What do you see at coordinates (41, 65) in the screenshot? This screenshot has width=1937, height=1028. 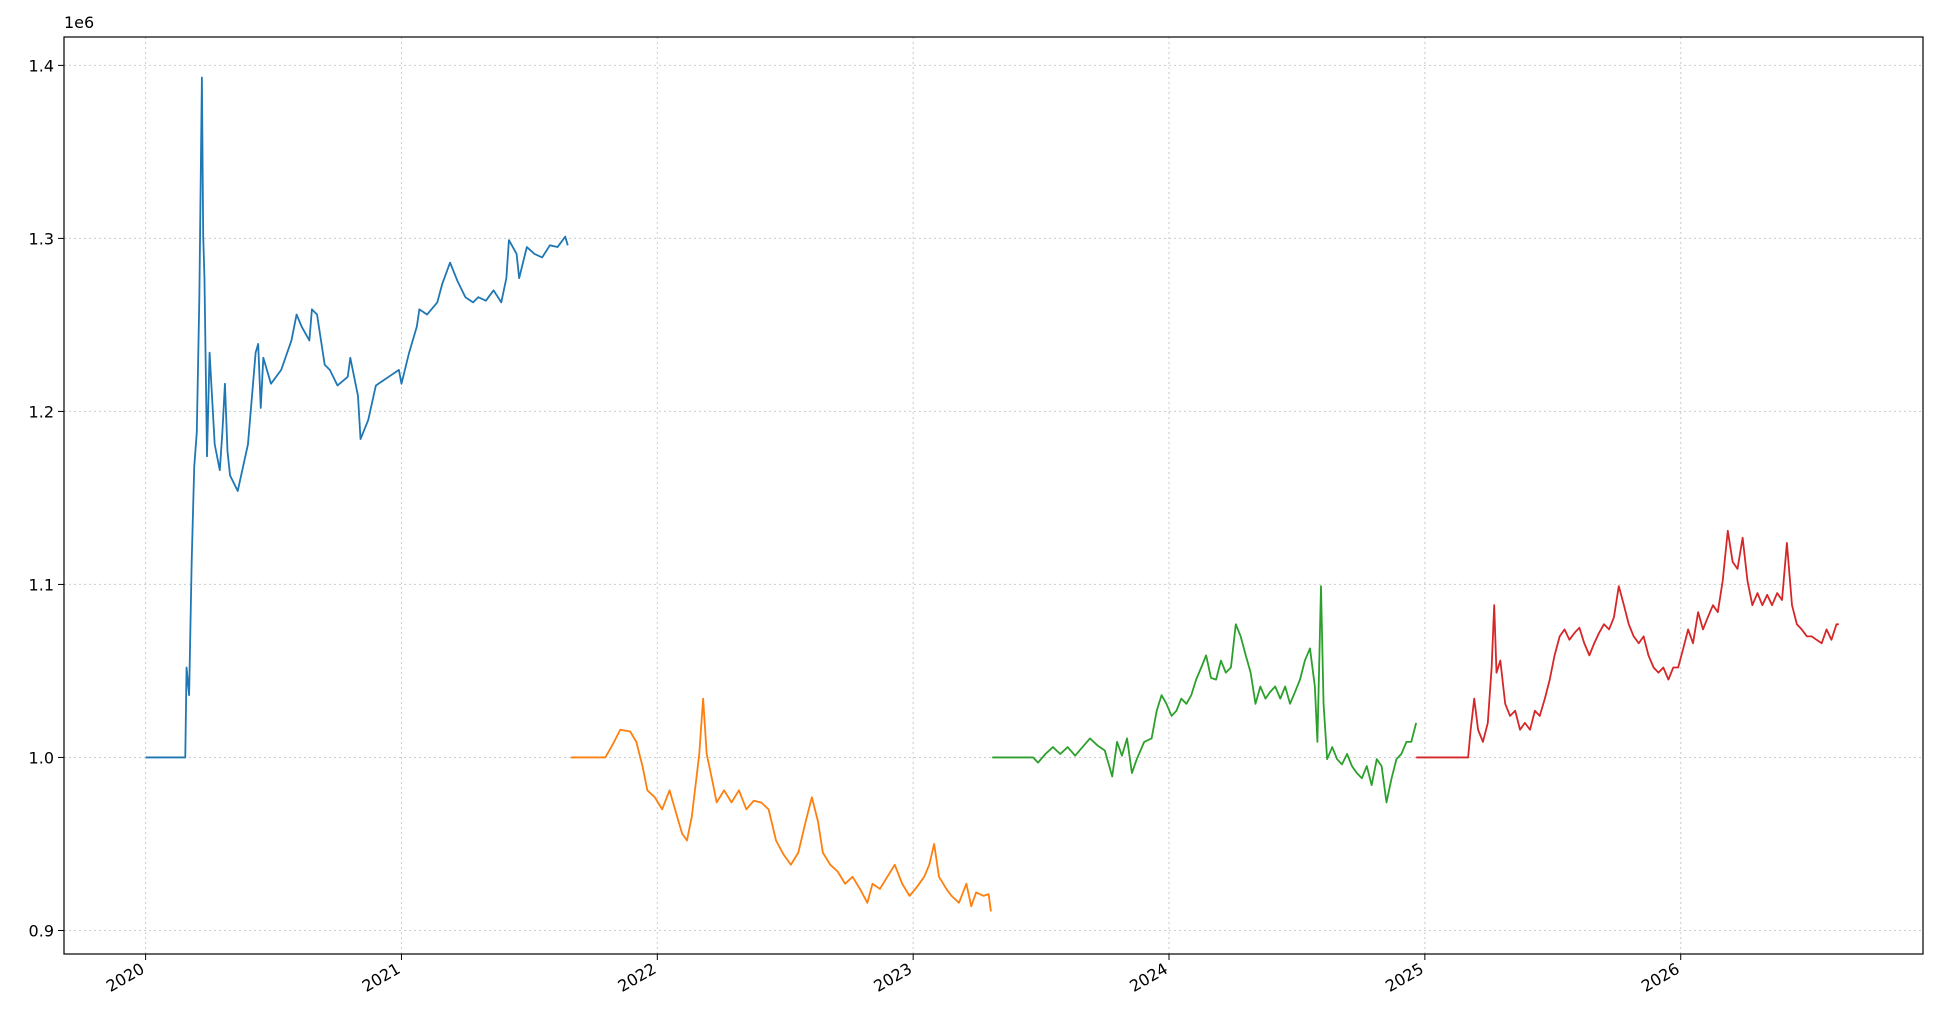 I see `y-tick-label: 1.4` at bounding box center [41, 65].